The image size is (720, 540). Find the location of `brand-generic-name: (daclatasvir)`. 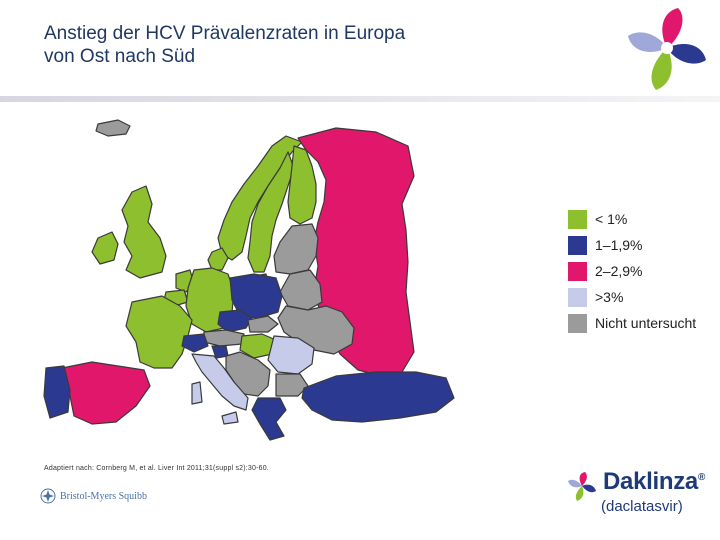

brand-generic-name: (daclatasvir) is located at coordinates (642, 506).